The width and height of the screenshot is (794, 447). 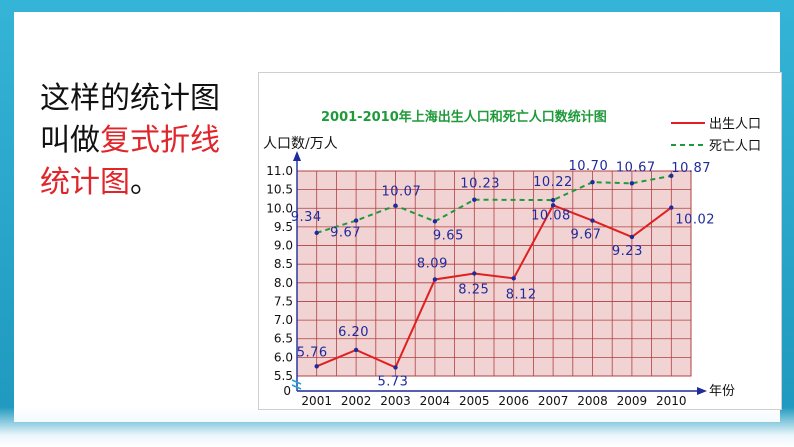 What do you see at coordinates (695, 220) in the screenshot?
I see `births-data-label: 10.02` at bounding box center [695, 220].